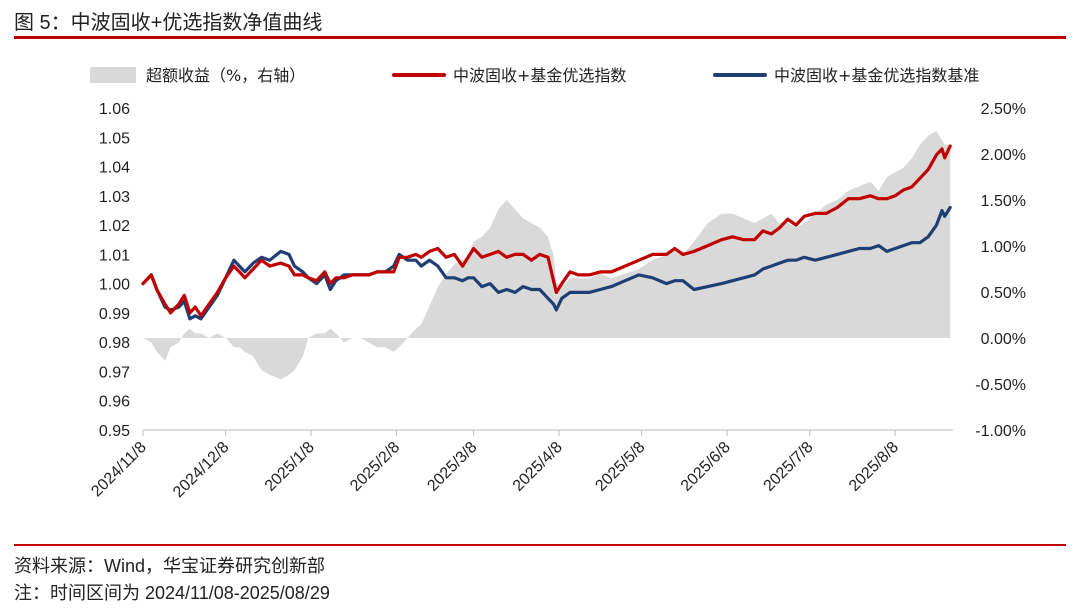  I want to click on x-tick-label: 2025/7/8, so click(789, 467).